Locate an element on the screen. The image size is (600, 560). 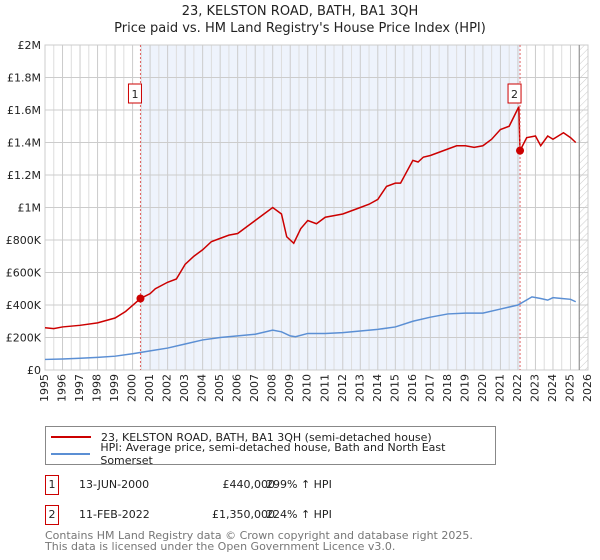
x-tick-label: 2020 is located at coordinates (482, 388).